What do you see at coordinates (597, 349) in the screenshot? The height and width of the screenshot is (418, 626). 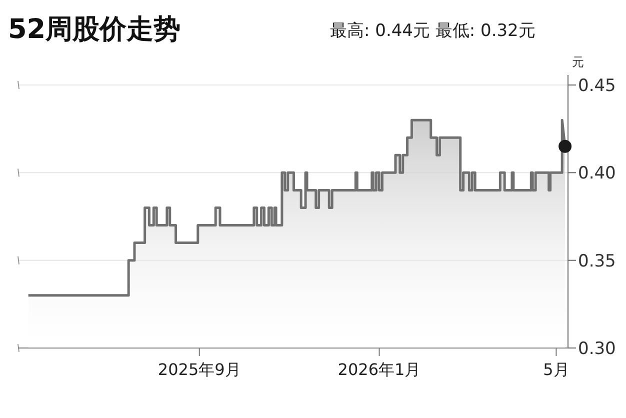 I see `y-tick-label: 0.30` at bounding box center [597, 349].